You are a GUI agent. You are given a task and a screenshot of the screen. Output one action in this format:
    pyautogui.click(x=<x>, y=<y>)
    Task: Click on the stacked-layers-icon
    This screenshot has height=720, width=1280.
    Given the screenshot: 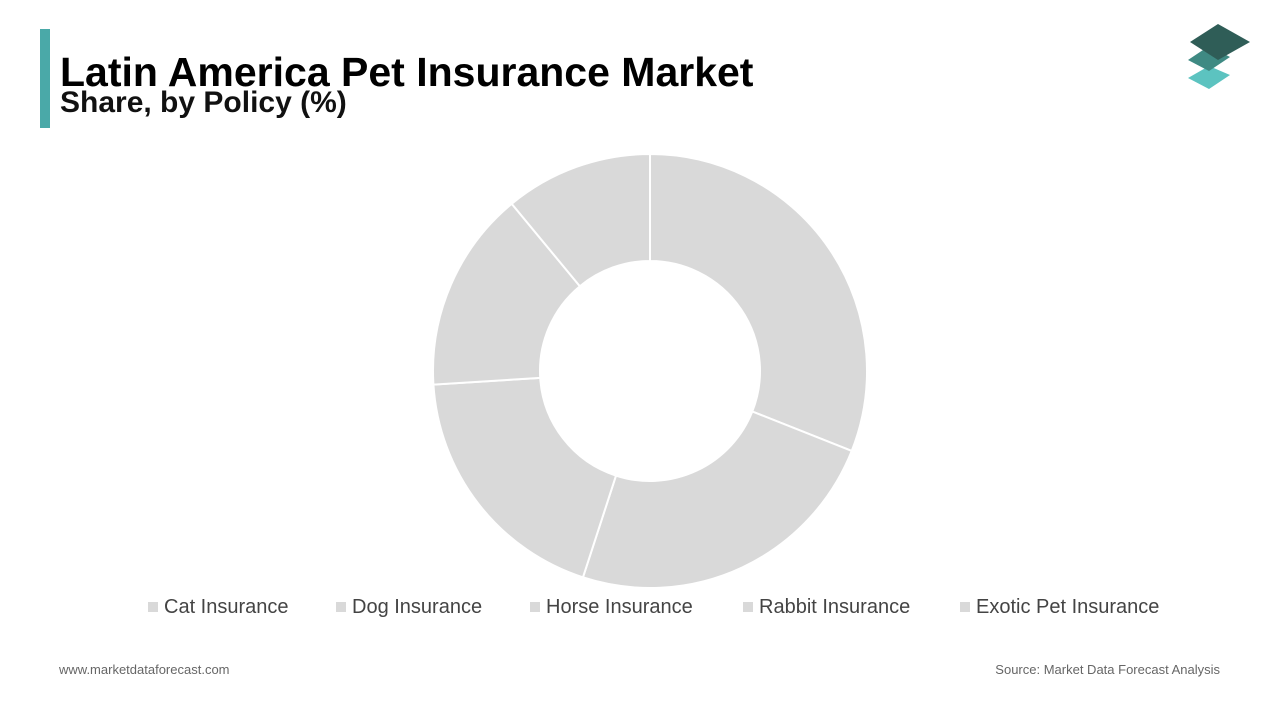 What is the action you would take?
    pyautogui.click(x=1219, y=56)
    